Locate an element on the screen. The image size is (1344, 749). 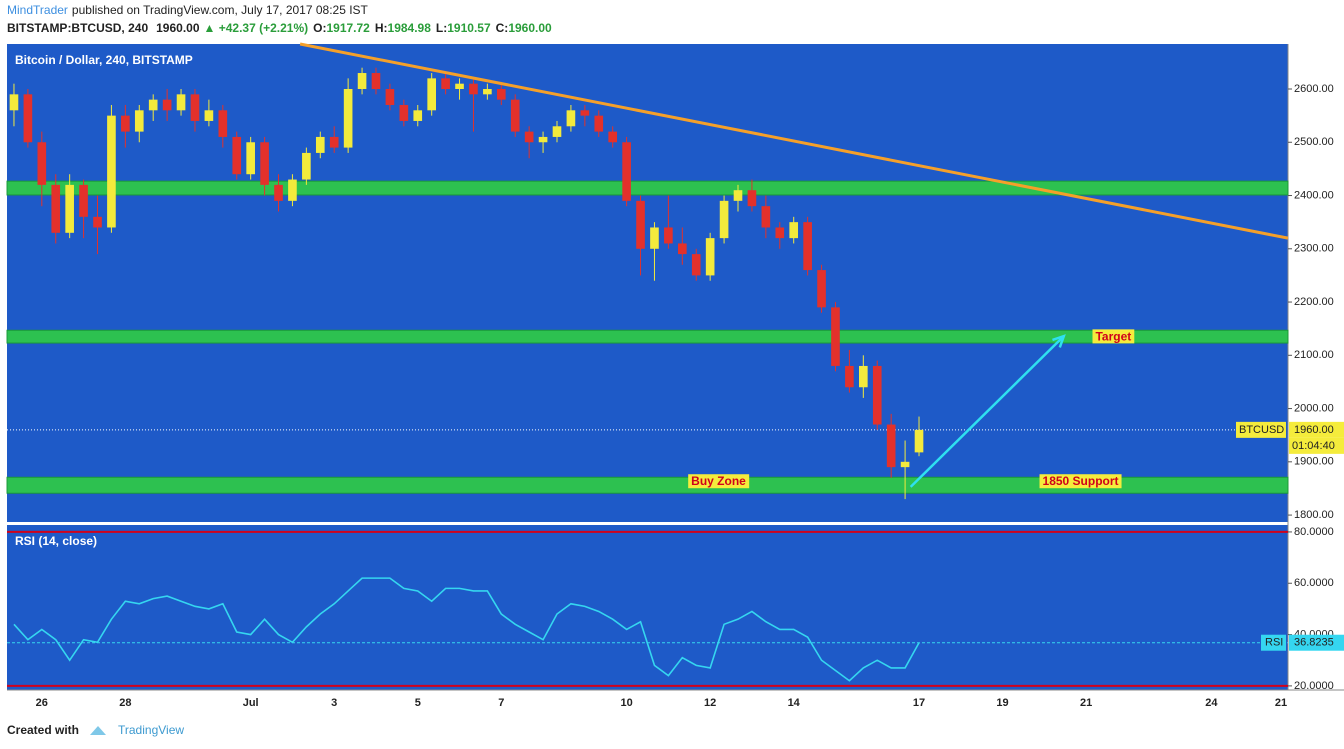
x-tick-label: 14 is located at coordinates (794, 703).